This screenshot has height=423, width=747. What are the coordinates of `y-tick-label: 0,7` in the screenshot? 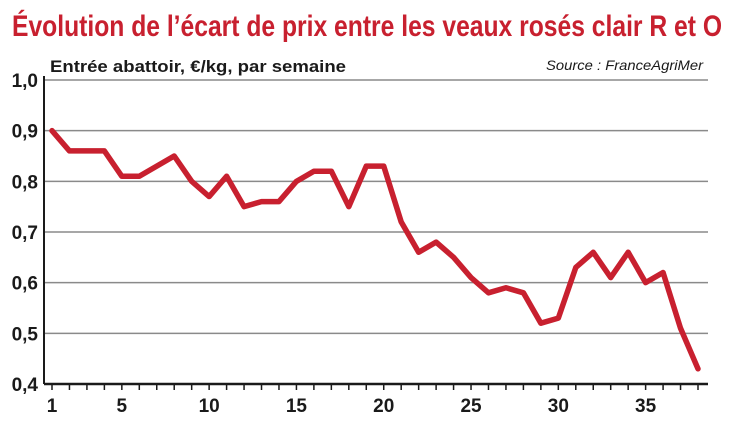 It's located at (25, 233).